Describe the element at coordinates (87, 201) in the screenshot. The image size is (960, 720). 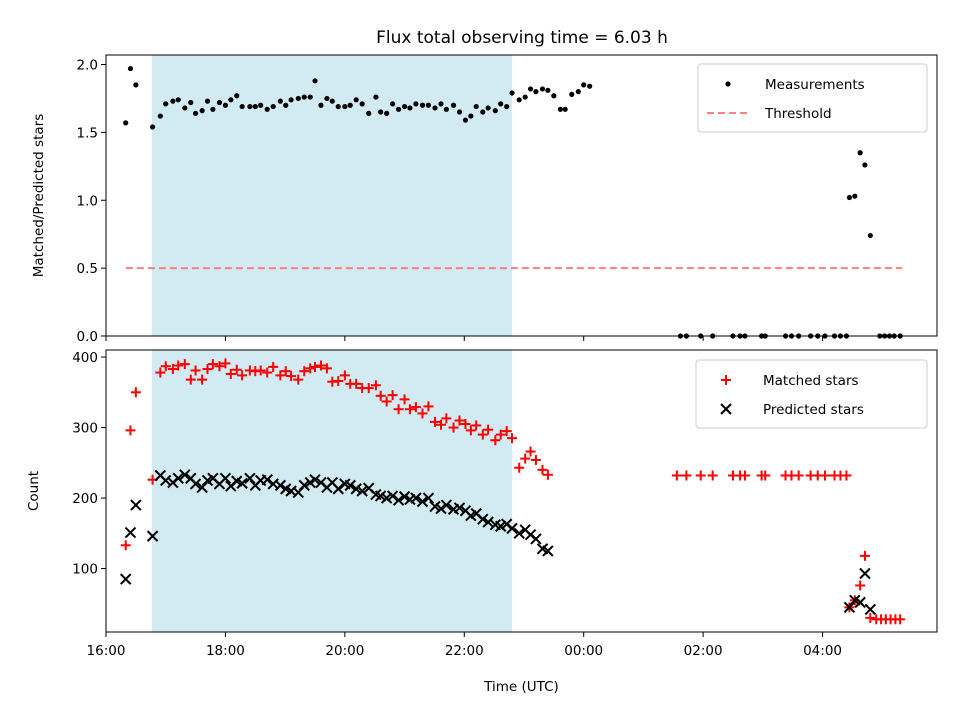
I see `y-tick-label: 1.0` at that location.